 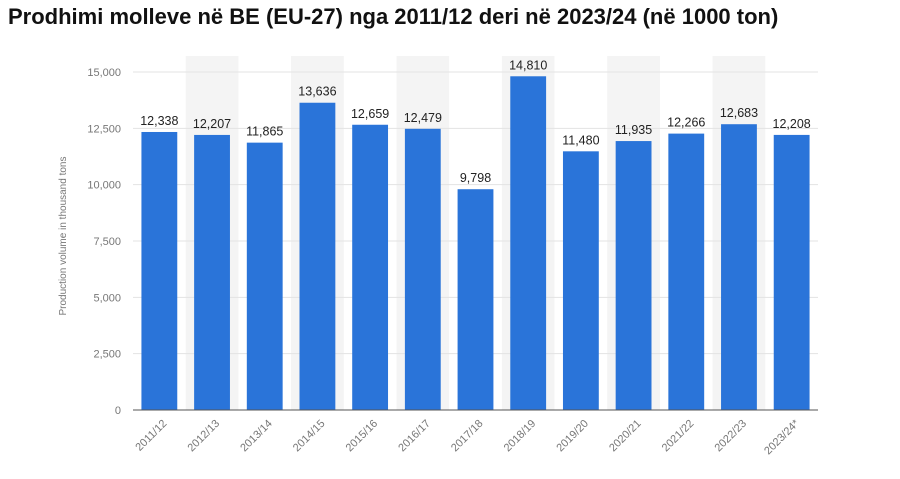 What do you see at coordinates (63, 236) in the screenshot?
I see `y-axis-label: Production volume in thousand tons` at bounding box center [63, 236].